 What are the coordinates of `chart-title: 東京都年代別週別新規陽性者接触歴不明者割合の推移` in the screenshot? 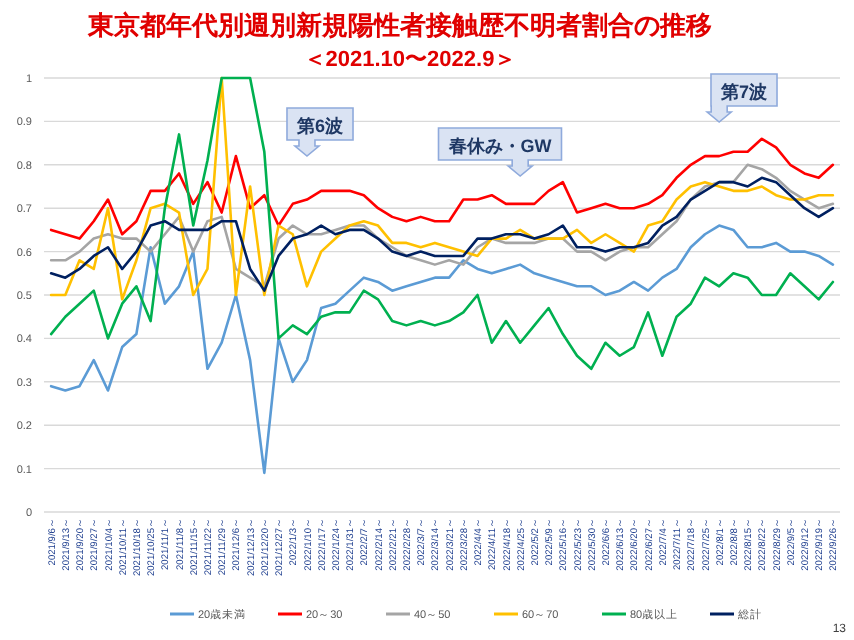 It's located at (399, 25).